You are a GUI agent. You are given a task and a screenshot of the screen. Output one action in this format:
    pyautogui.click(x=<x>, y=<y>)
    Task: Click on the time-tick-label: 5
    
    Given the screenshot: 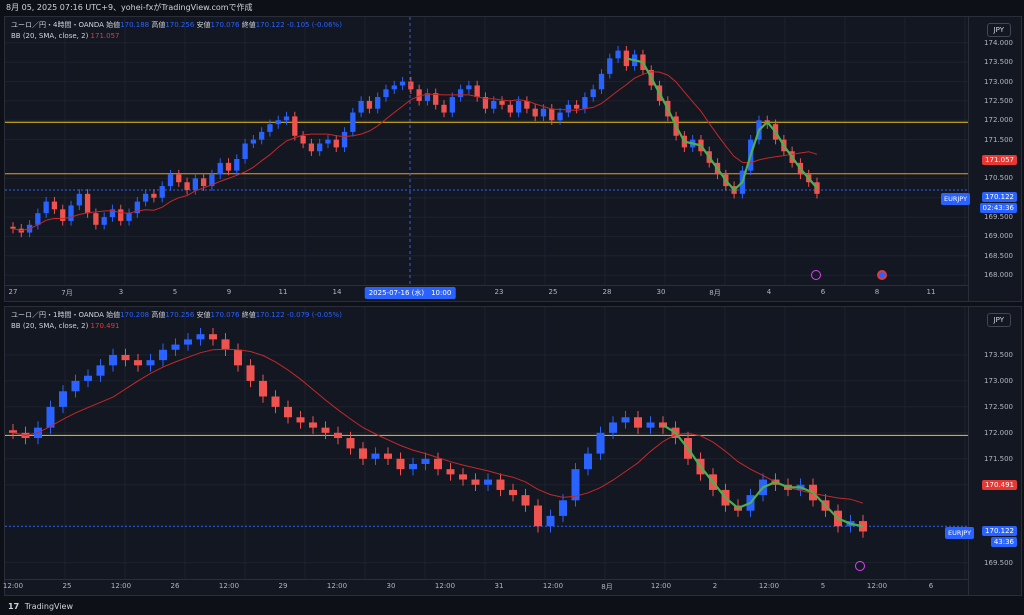 What is the action you would take?
    pyautogui.click(x=823, y=586)
    